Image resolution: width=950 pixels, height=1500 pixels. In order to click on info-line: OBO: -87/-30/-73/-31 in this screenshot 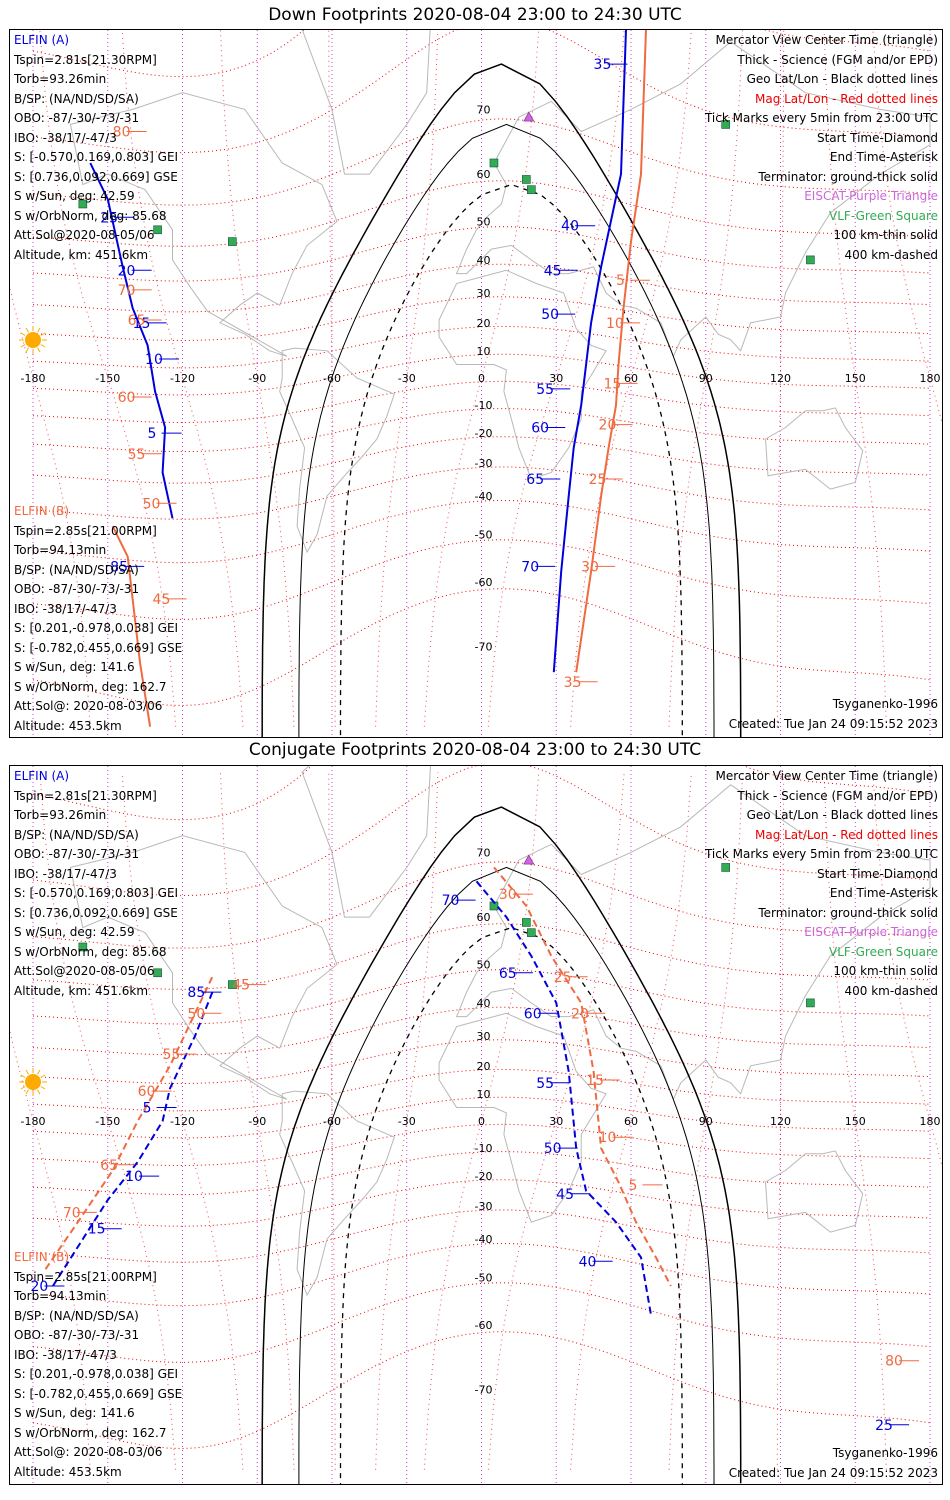, I will do `click(77, 854)`.